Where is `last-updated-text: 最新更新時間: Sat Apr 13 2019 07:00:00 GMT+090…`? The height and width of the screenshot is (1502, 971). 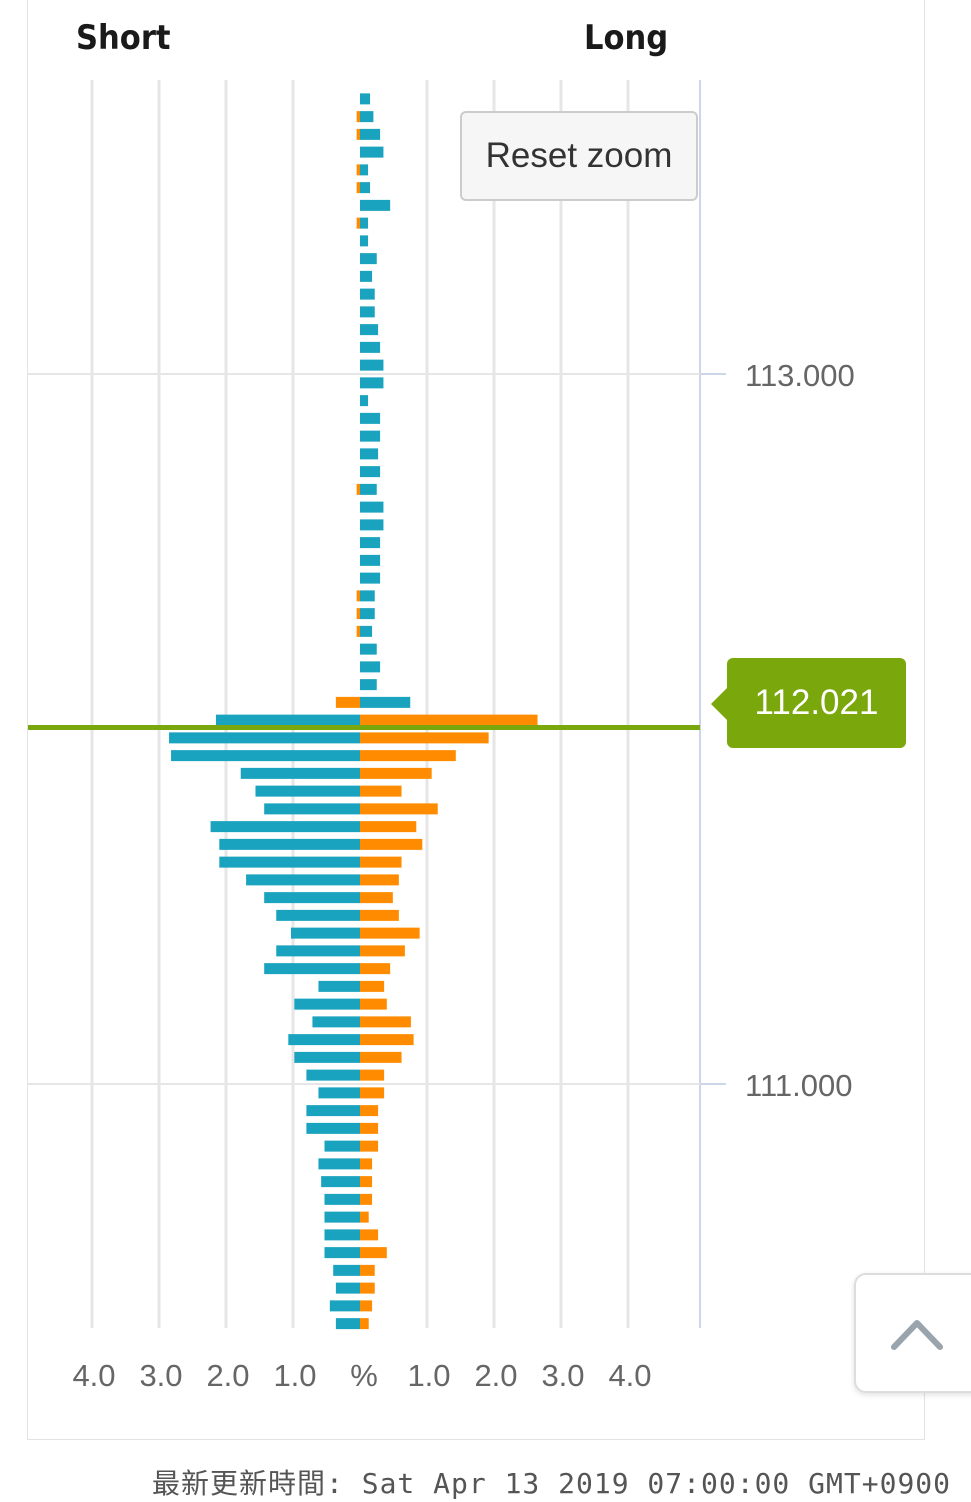 last-updated-text: 最新更新時間: Sat Apr 13 2019 07:00:00 GMT+090… is located at coordinates (552, 1483).